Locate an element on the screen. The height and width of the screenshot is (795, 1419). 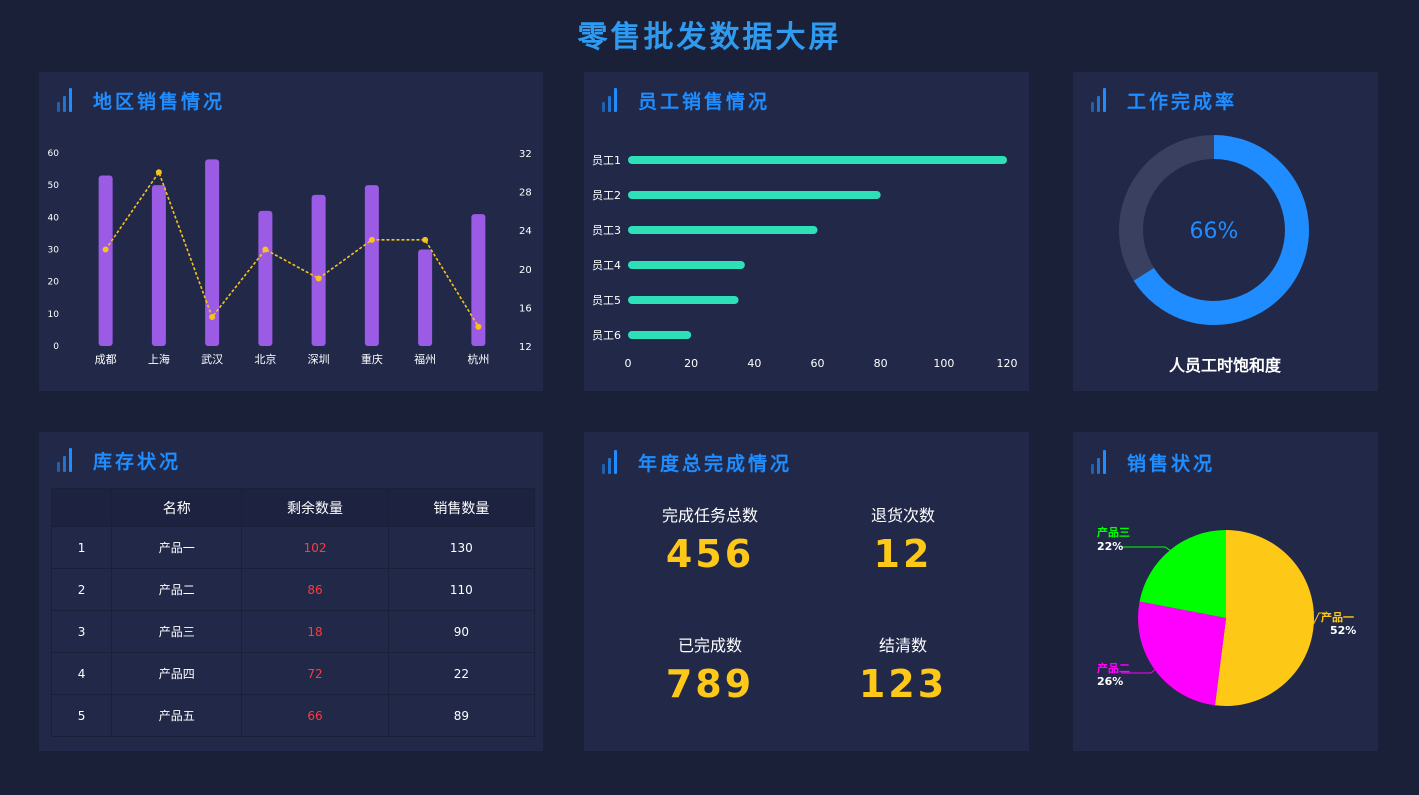
sales-status-panel: 销售状况 产品一 52% 产品二 26% 产品三 22% is located at coordinates (1225, 591).